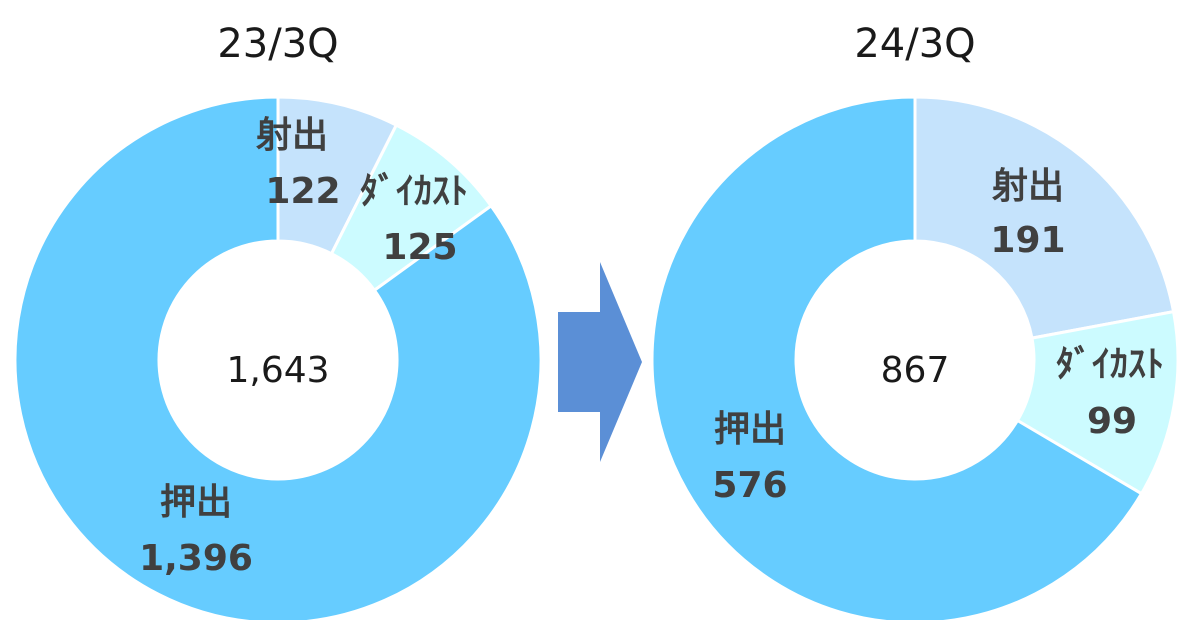  Describe the element at coordinates (419, 247) in the screenshot. I see `slice-label-value-left-1: 125` at that location.